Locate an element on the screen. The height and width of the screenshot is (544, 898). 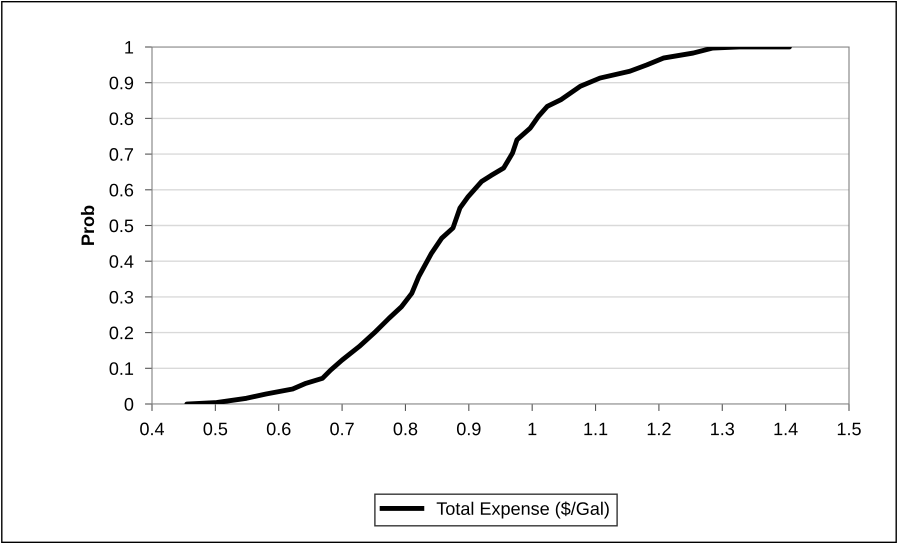
y-tick-label: 0.5 is located at coordinates (122, 225).